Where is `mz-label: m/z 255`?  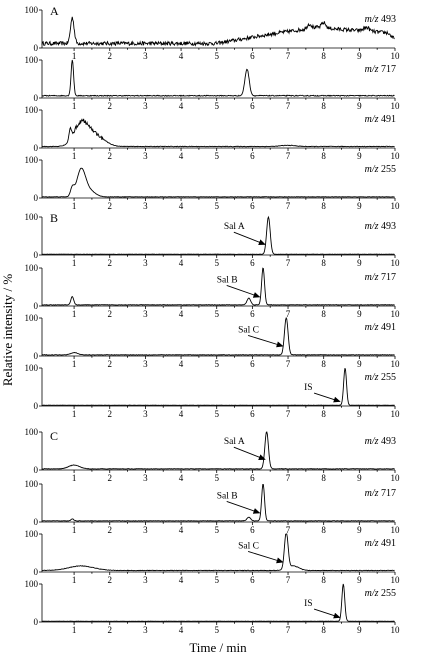
mz-label: m/z 255 is located at coordinates (380, 593).